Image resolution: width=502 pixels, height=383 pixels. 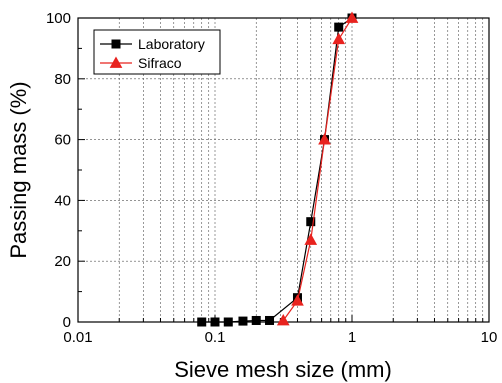 What do you see at coordinates (215, 337) in the screenshot?
I see `x-tick-label: 0.1` at bounding box center [215, 337].